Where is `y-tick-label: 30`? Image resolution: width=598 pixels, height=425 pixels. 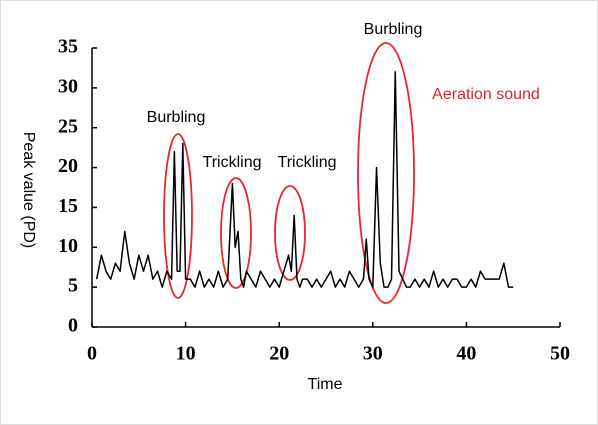 y-tick-label: 30 is located at coordinates (68, 86).